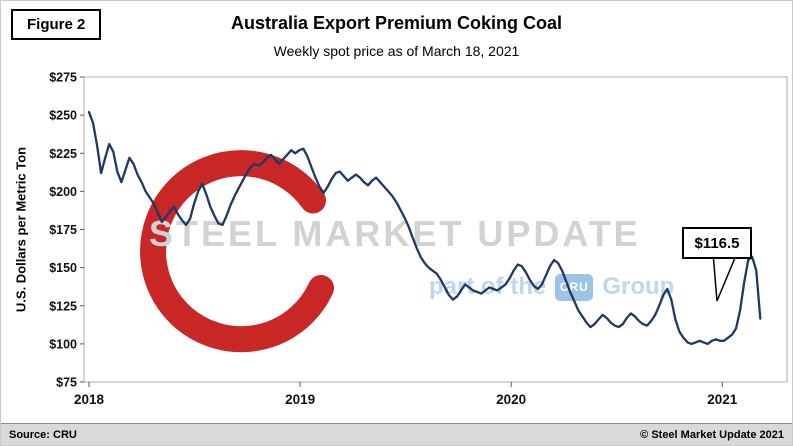 Image resolution: width=793 pixels, height=446 pixels. What do you see at coordinates (21, 229) in the screenshot?
I see `y-axis-label: U.S. Dollars per Metric Ton` at bounding box center [21, 229].